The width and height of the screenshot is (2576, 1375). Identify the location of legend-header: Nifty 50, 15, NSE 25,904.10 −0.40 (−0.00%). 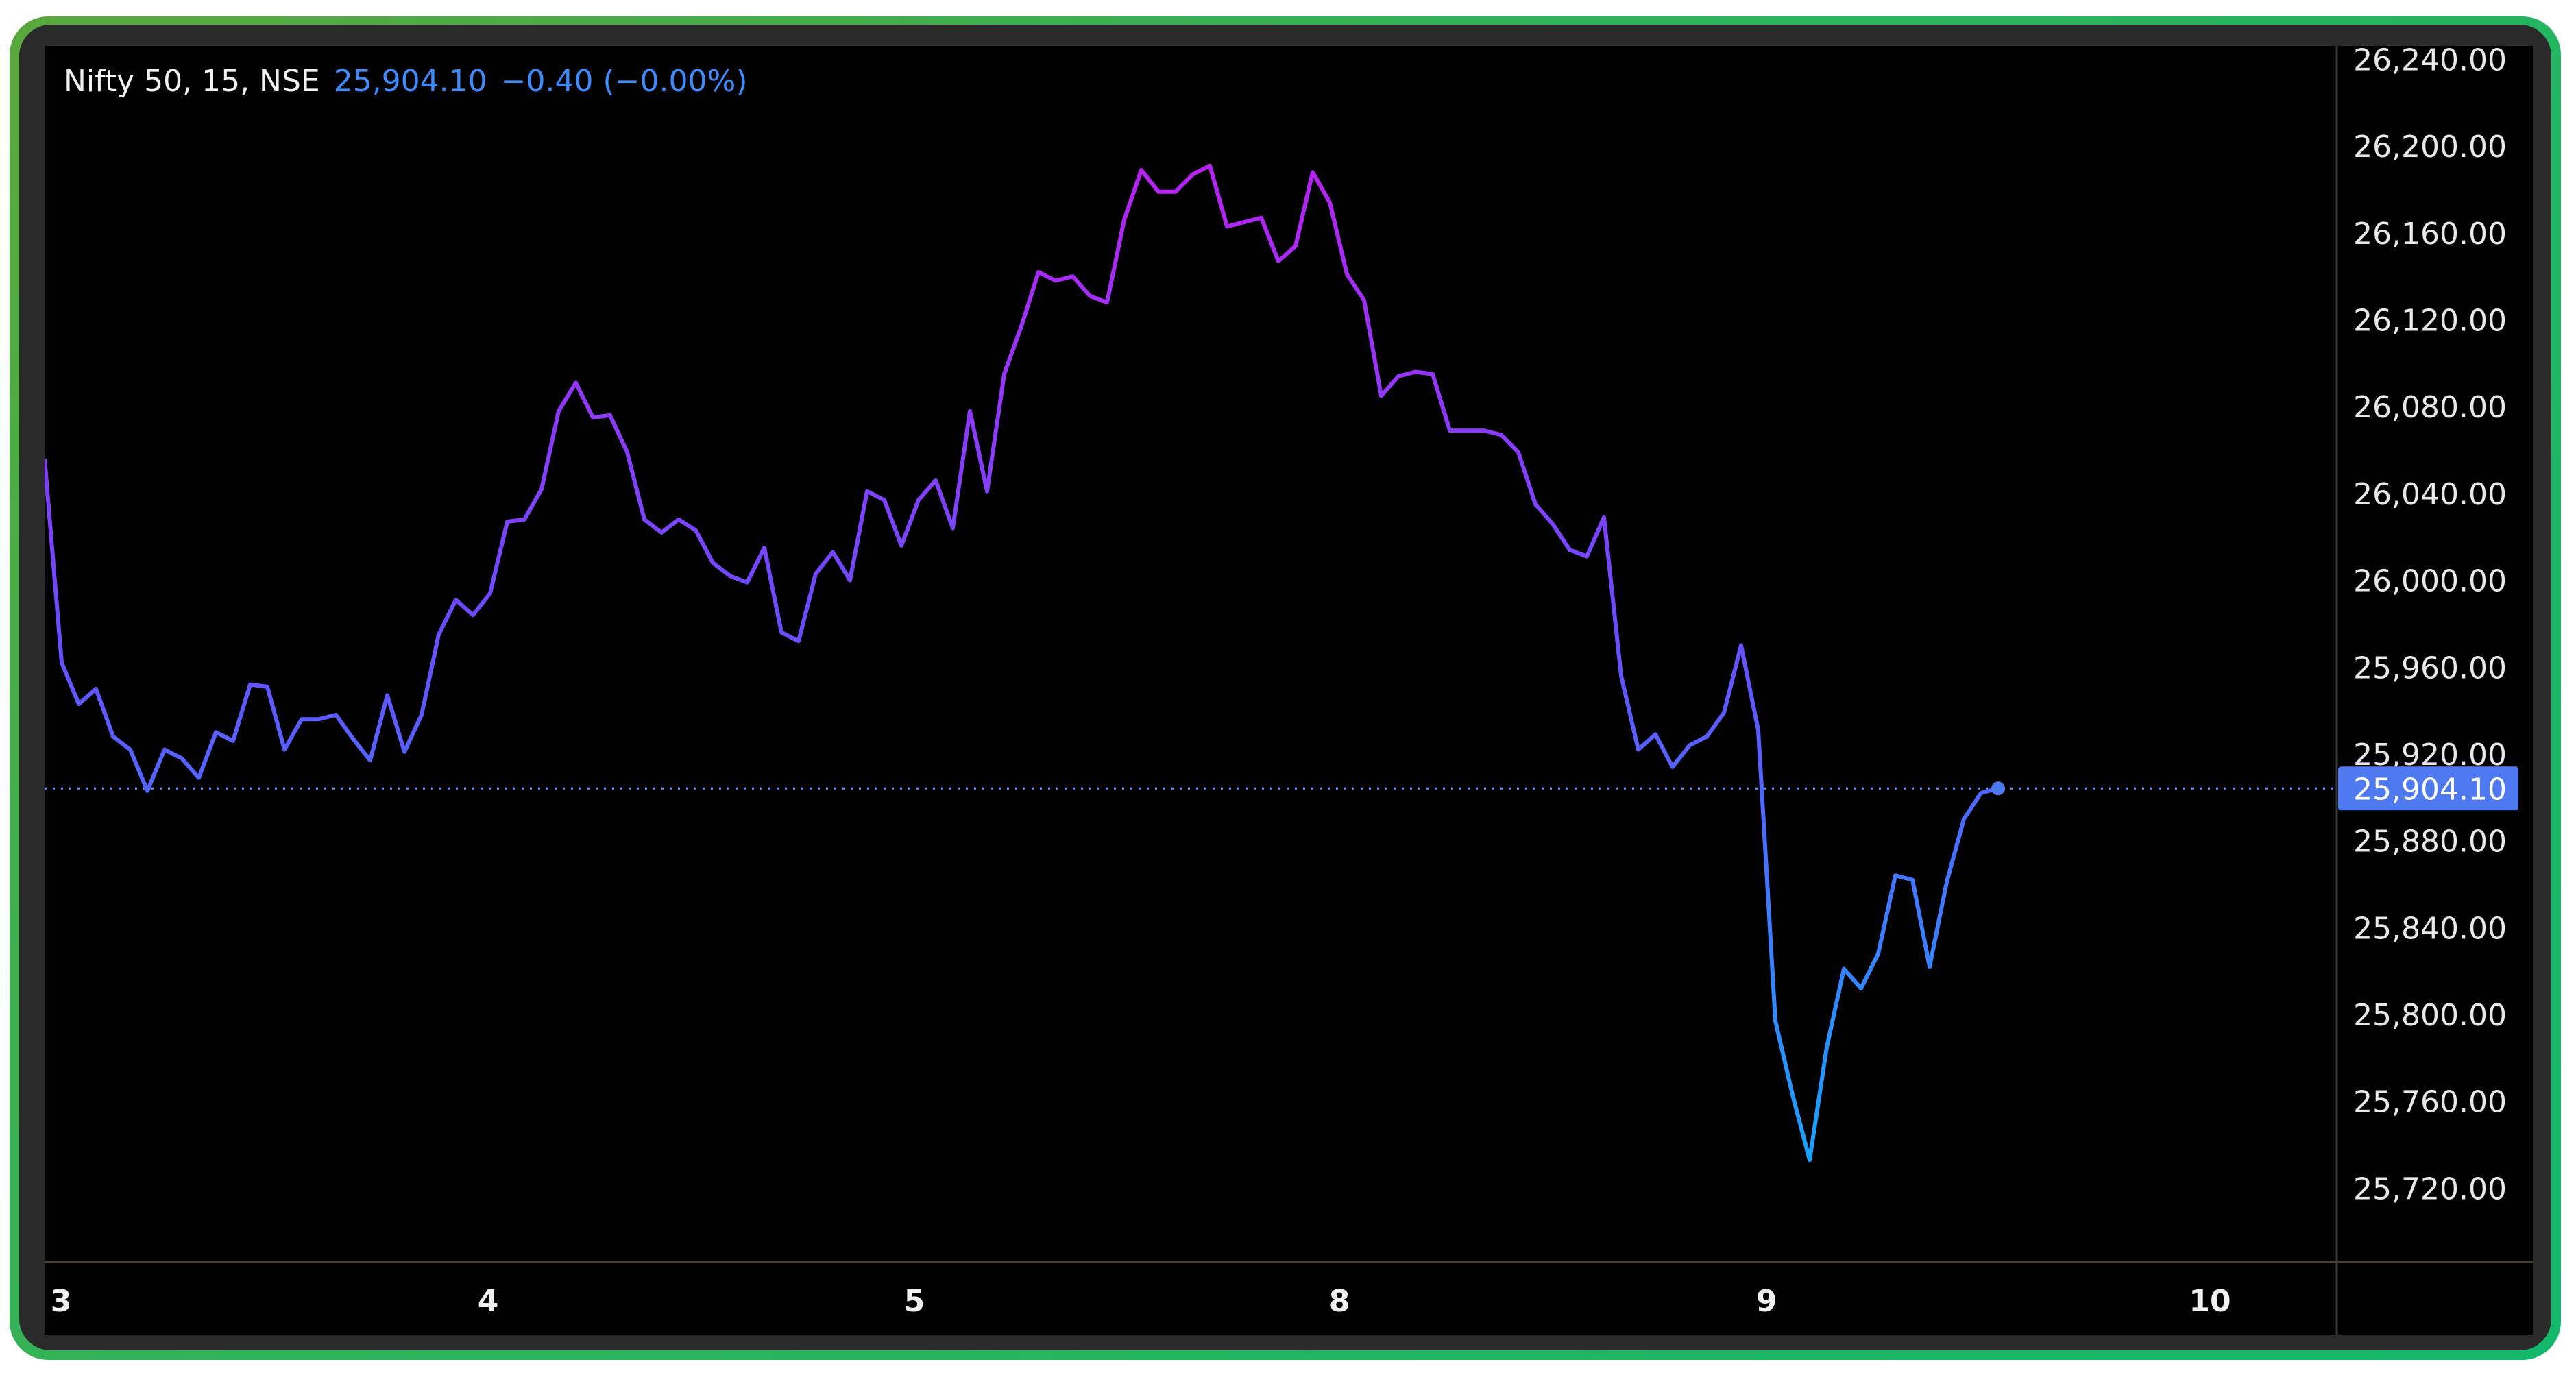
(405, 81).